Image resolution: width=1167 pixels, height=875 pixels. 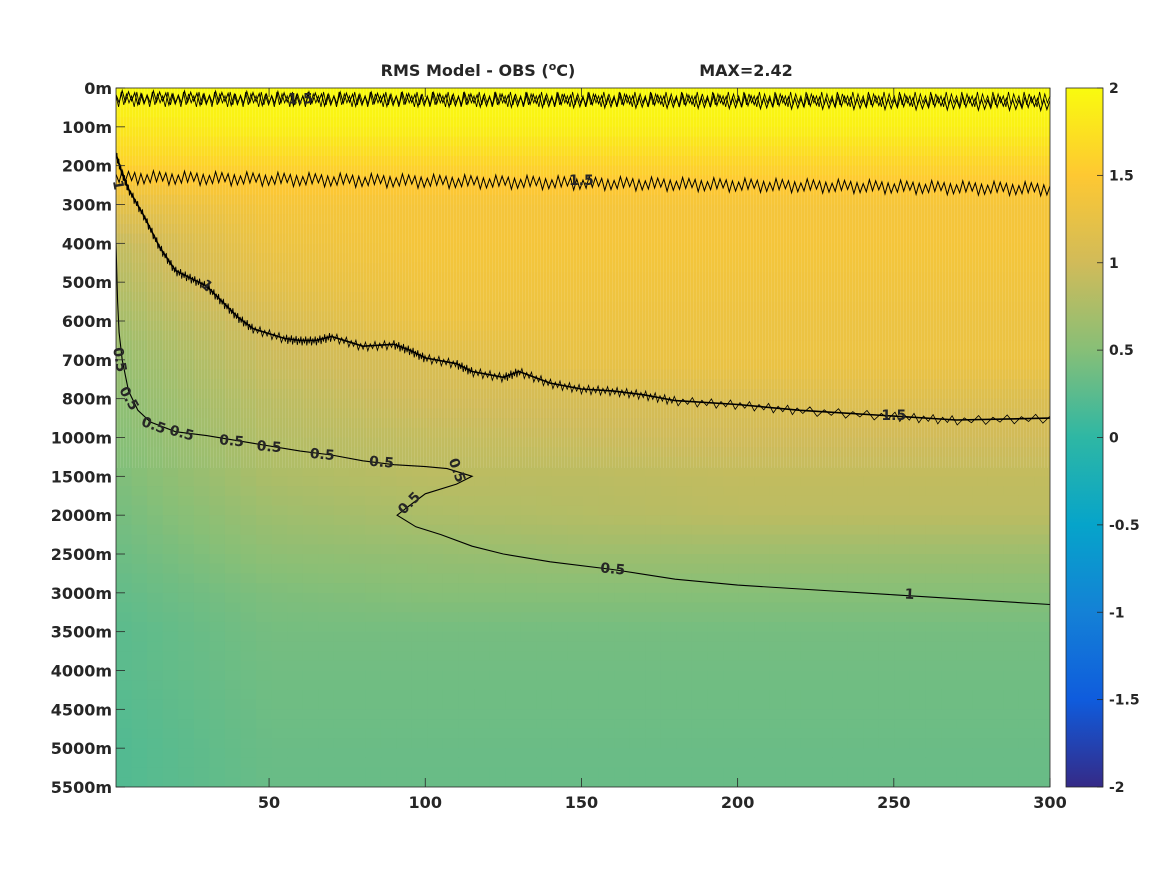 What do you see at coordinates (87, 282) in the screenshot?
I see `y-tick-label: 500m` at bounding box center [87, 282].